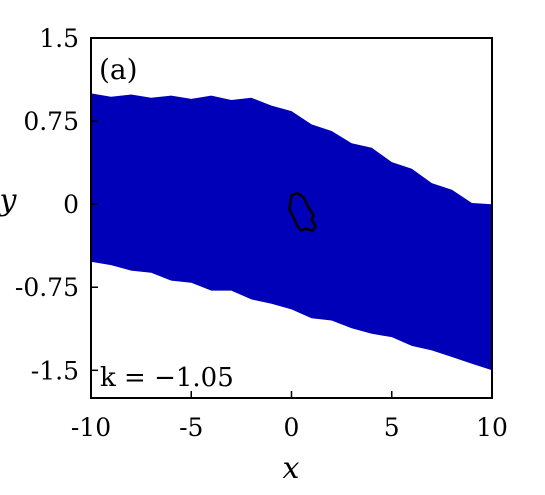 Image resolution: width=545 pixels, height=495 pixels. I want to click on y-tick-label: -0.75, so click(47, 287).